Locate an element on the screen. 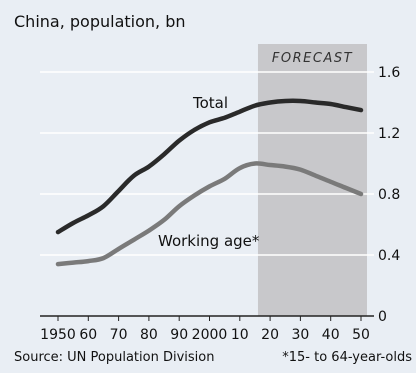 The image size is (416, 373). x-tick-label: 70 is located at coordinates (119, 335).